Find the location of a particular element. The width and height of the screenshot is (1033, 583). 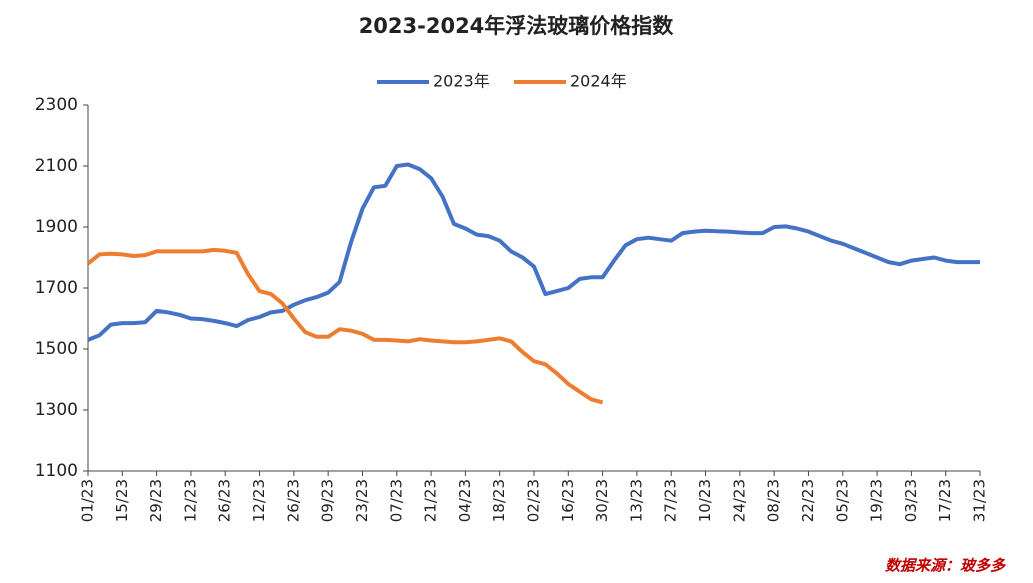

y-tick-label: 1500 is located at coordinates (56, 349).